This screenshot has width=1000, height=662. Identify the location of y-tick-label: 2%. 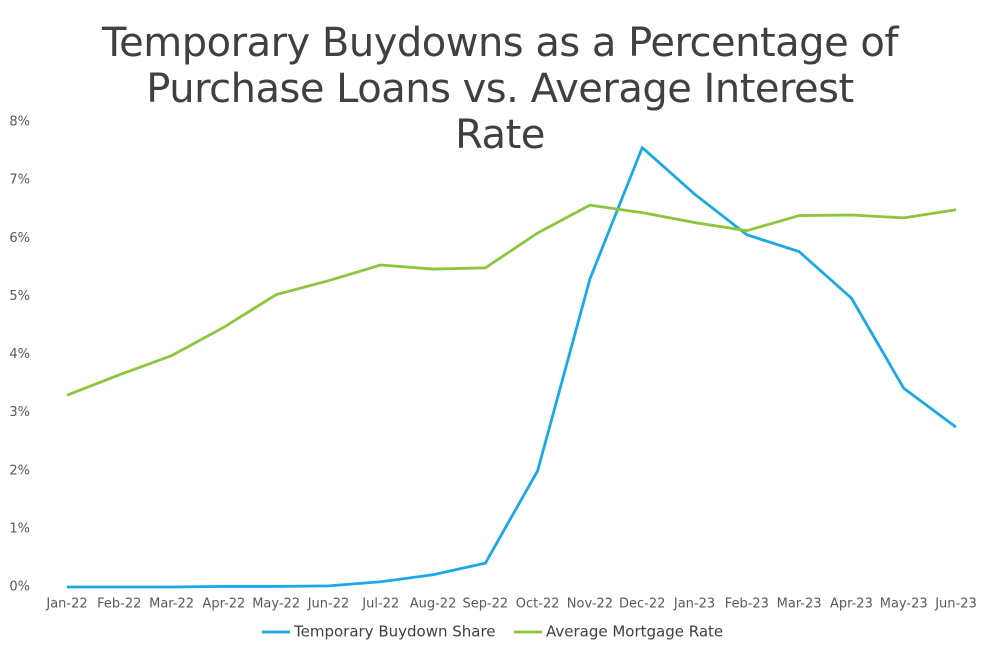
(19, 470).